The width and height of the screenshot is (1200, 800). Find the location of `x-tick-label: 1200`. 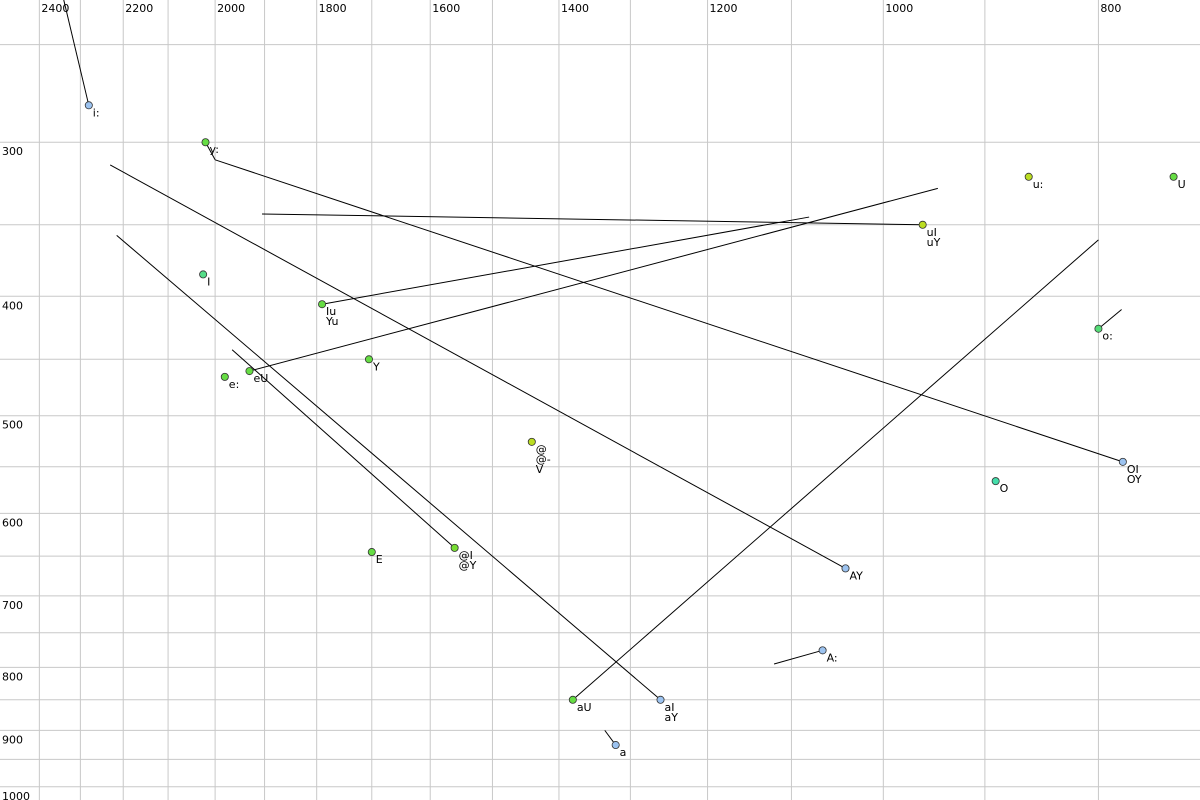

x-tick-label: 1200 is located at coordinates (724, 8).